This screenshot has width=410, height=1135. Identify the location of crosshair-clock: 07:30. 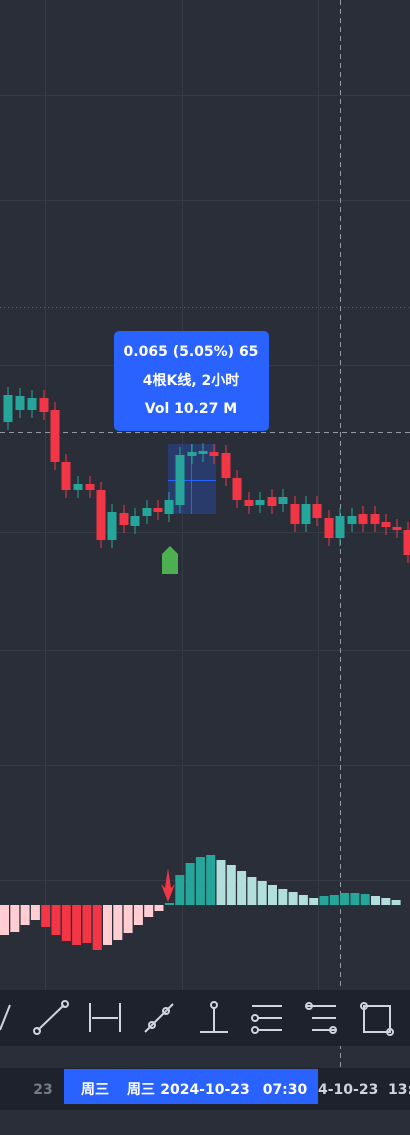
(285, 1090).